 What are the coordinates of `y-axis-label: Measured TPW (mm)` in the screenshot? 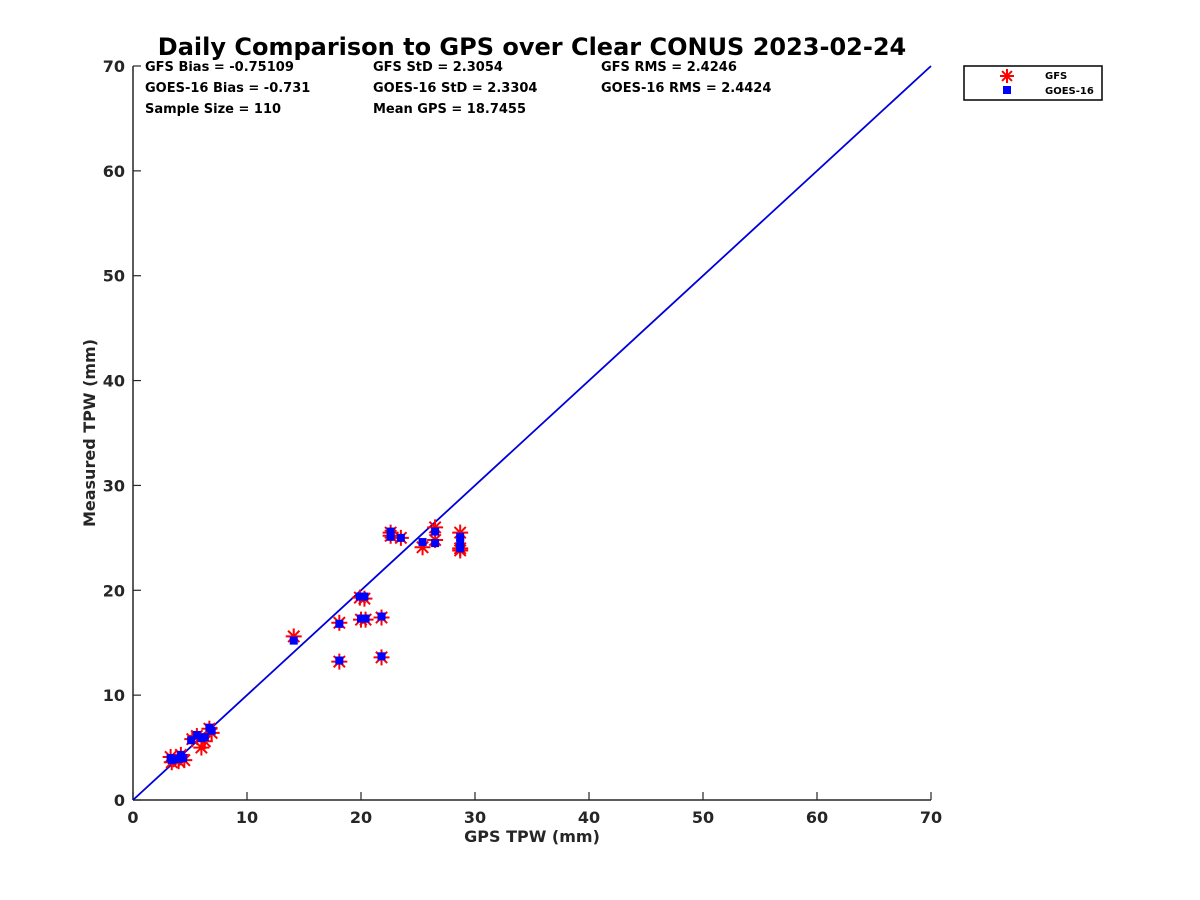 It's located at (89, 433).